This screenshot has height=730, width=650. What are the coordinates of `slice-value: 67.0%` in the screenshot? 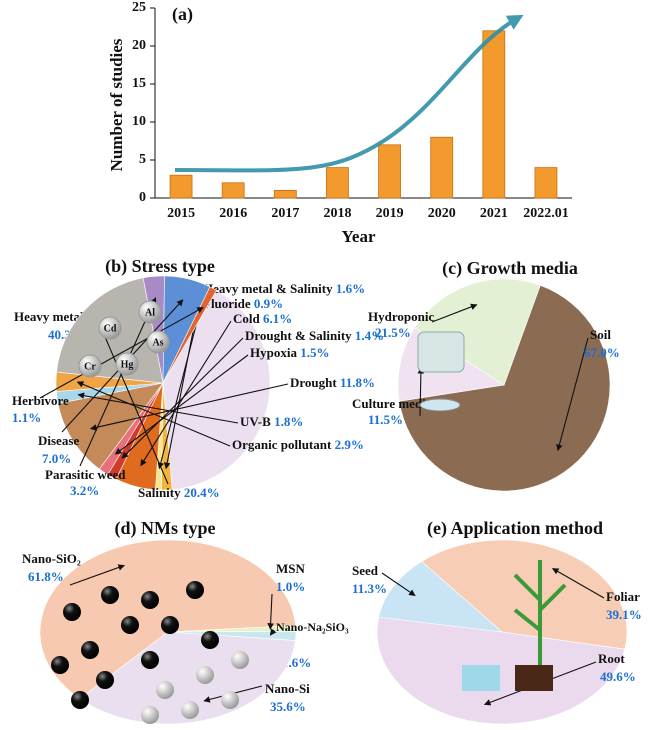 It's located at (602, 352).